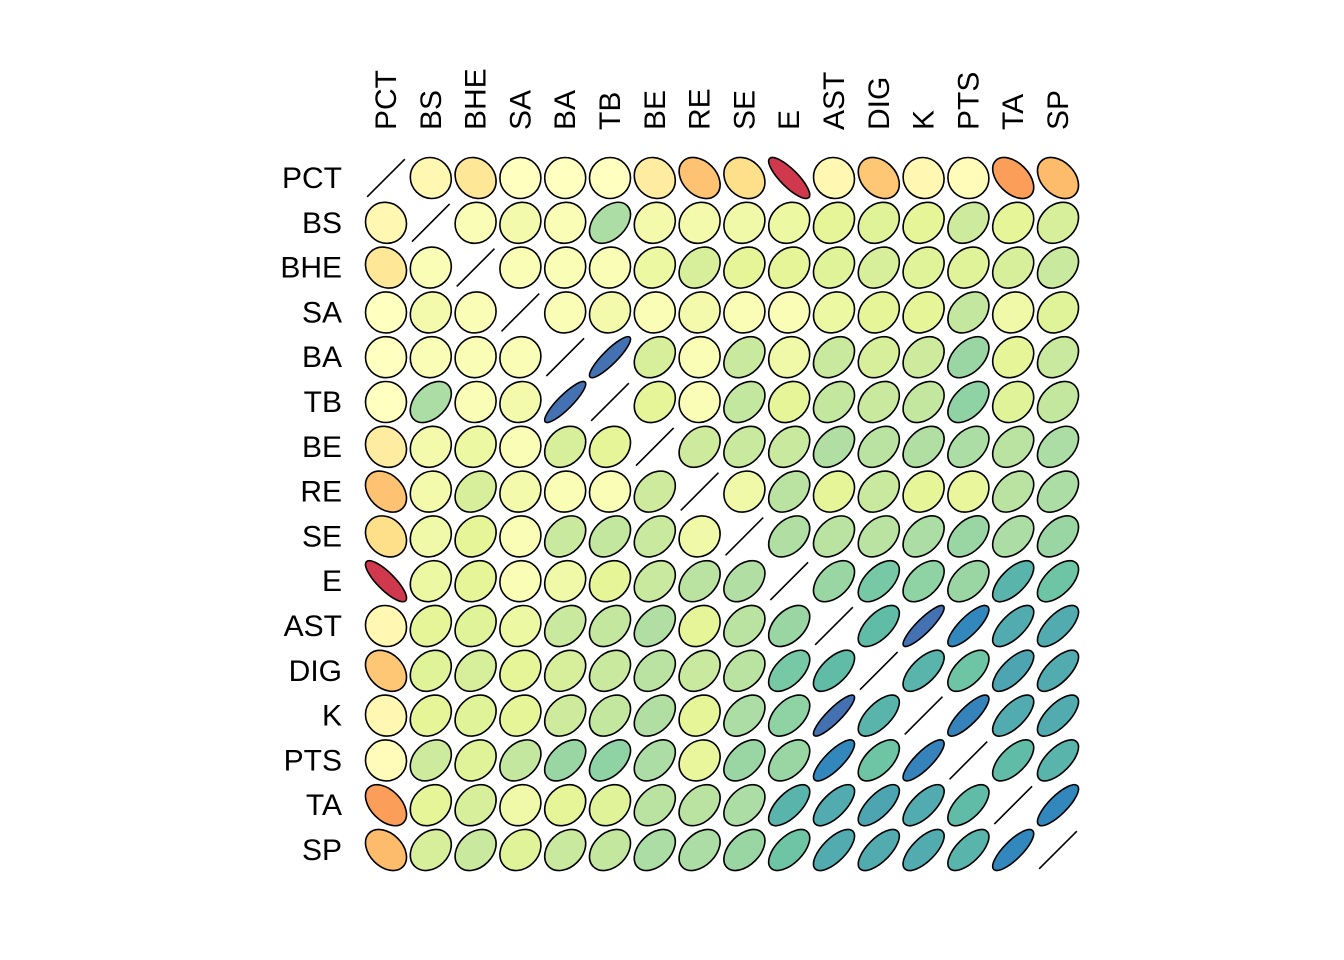  Describe the element at coordinates (431, 536) in the screenshot. I see `cell-se-bs` at that location.